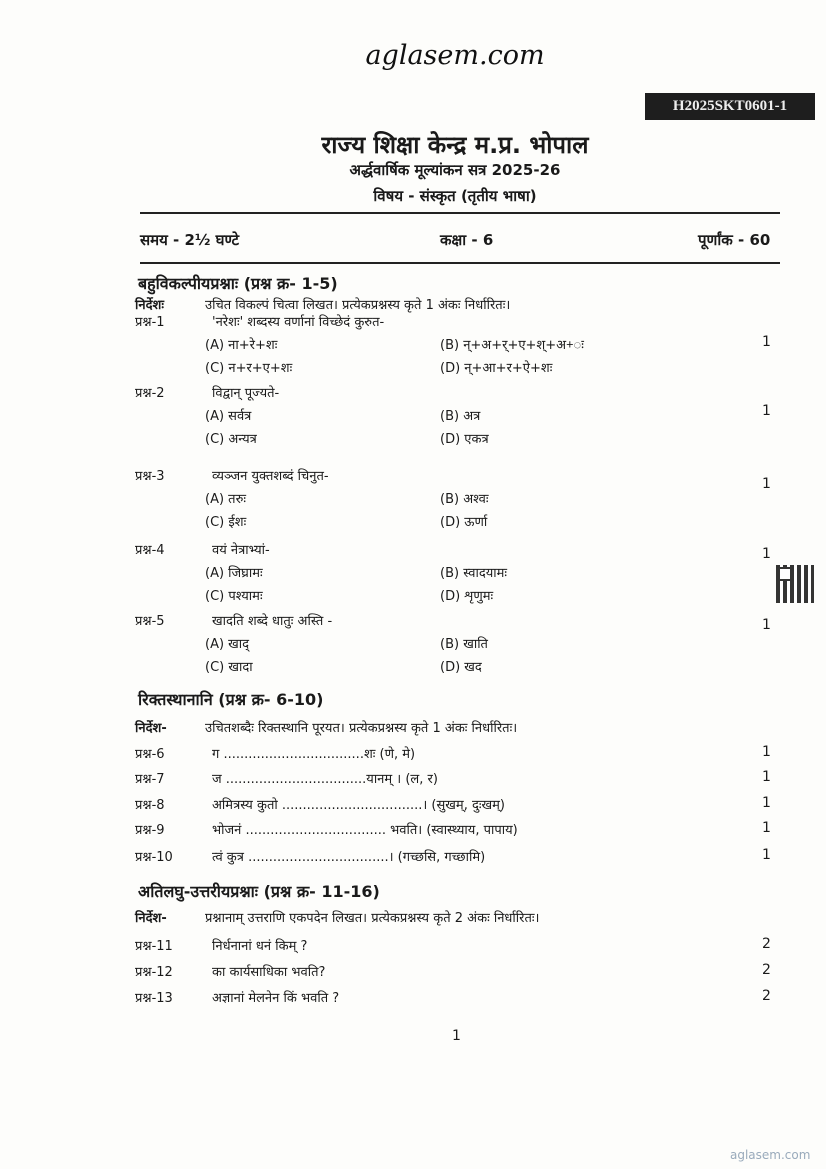 Image resolution: width=826 pixels, height=1169 pixels. What do you see at coordinates (467, 240) in the screenshot?
I see `class: कक्षा - 6` at bounding box center [467, 240].